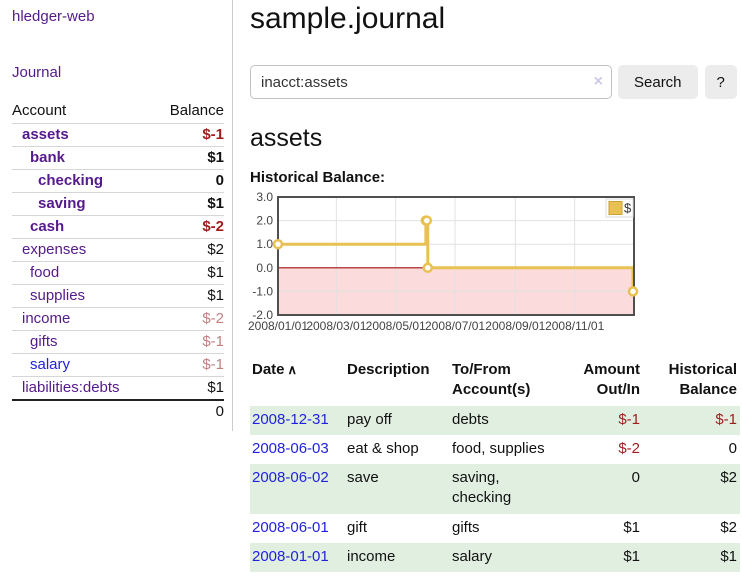 The width and height of the screenshot is (742, 582). I want to click on account-row-salary: salary $-1, so click(118, 365).